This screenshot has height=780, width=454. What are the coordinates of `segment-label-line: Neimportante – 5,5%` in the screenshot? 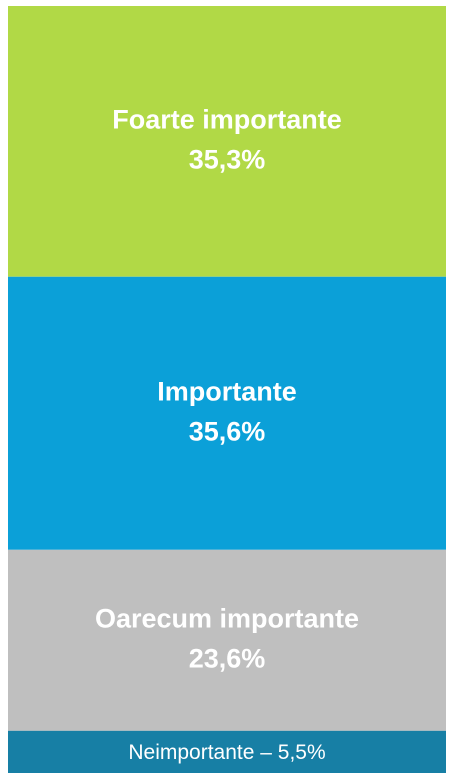 It's located at (226, 751).